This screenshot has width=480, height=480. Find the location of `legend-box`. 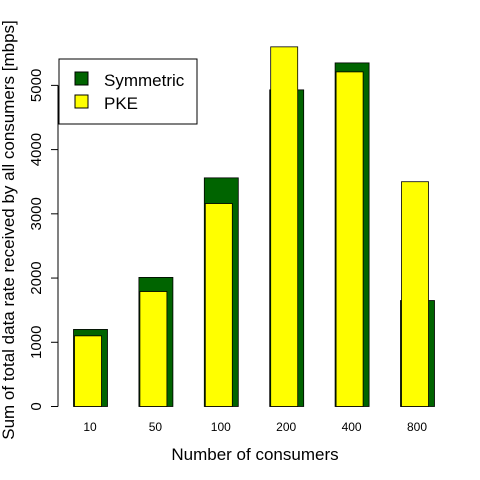

legend-box is located at coordinates (128, 91).